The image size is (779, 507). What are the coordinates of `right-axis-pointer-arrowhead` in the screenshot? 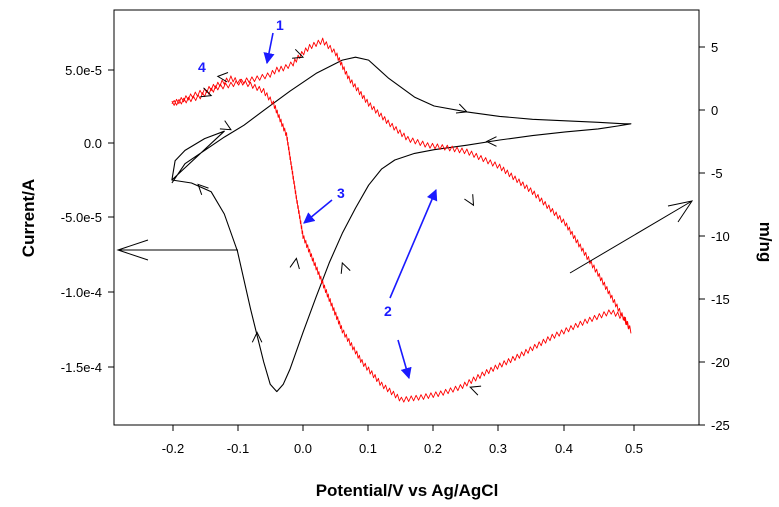 It's located at (680, 211).